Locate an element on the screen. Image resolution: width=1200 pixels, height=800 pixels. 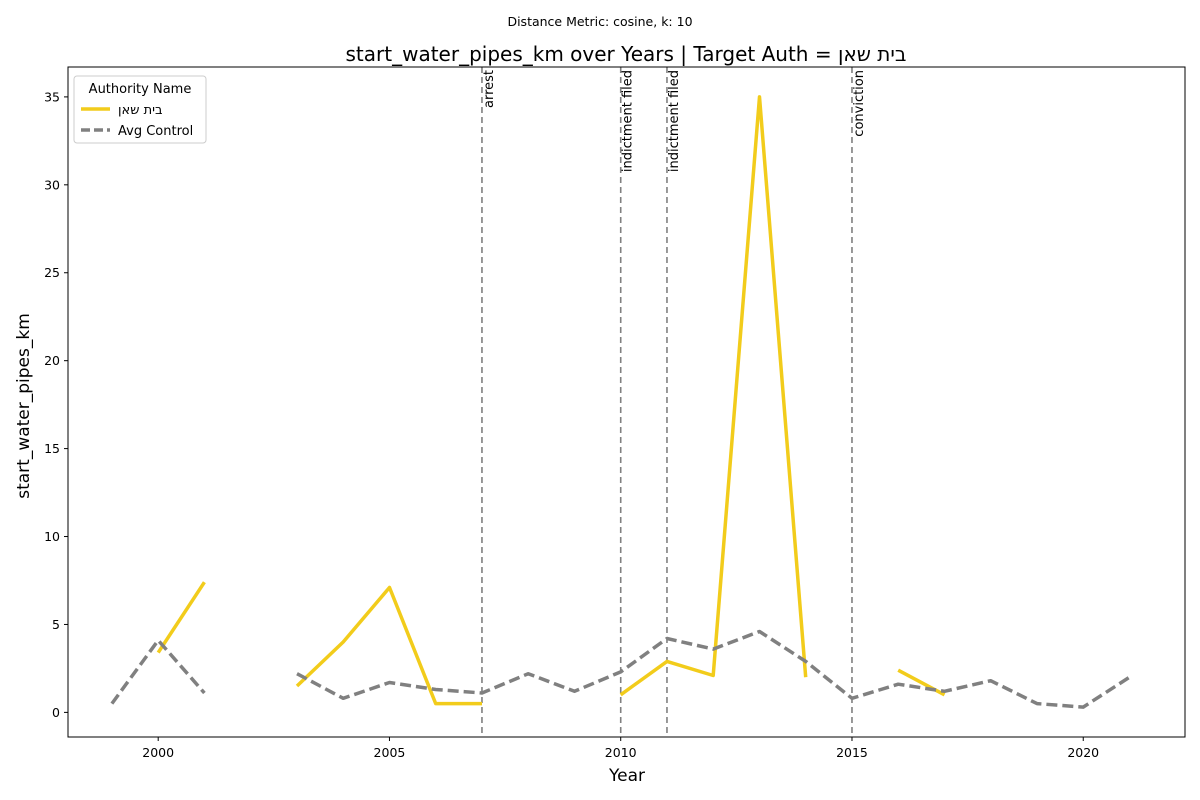
y-tick-label: 30 is located at coordinates (52, 184).